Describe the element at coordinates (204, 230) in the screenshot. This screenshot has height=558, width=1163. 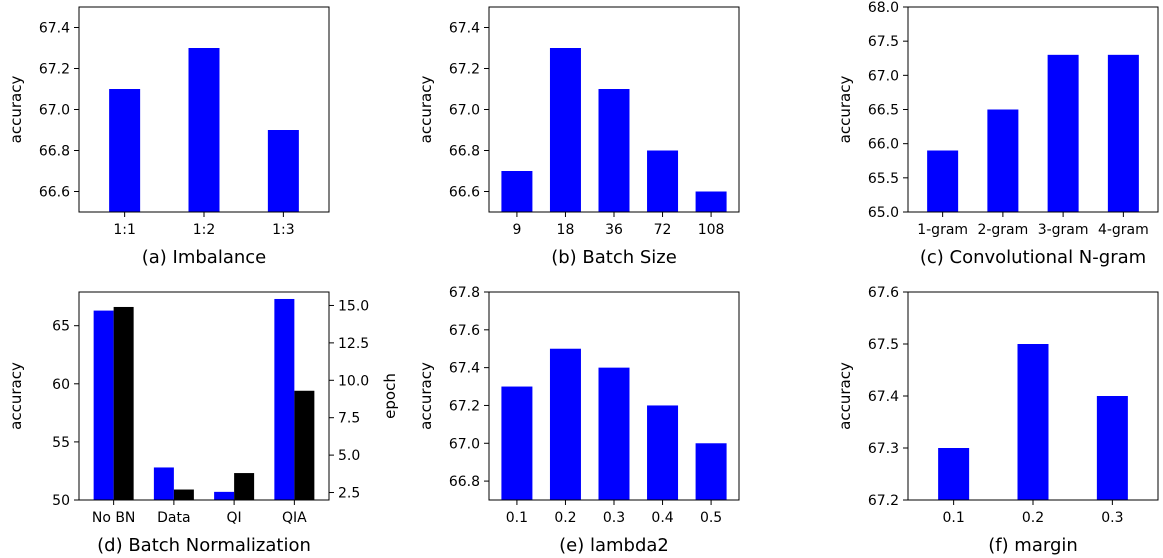
I see `xtick-label-imbalance-1: 1:2` at that location.